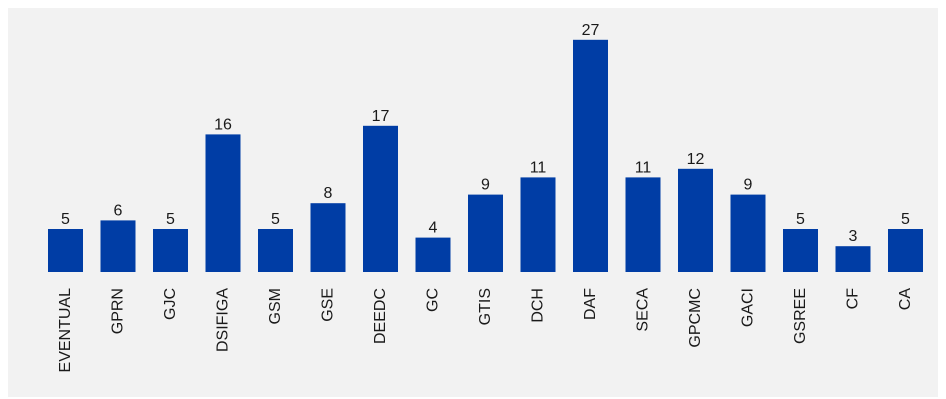 This screenshot has width=946, height=399. What do you see at coordinates (853, 236) in the screenshot?
I see `data-label-cf: 3` at bounding box center [853, 236].